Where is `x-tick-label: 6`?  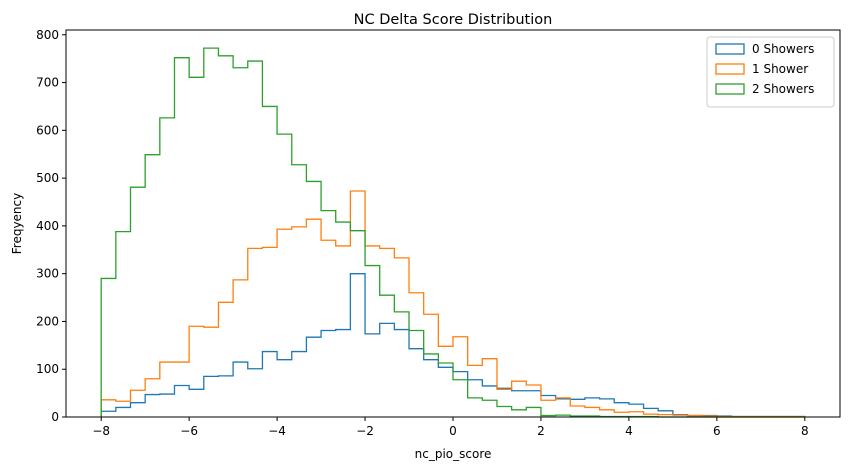
x-tick-label: 6 is located at coordinates (717, 431).